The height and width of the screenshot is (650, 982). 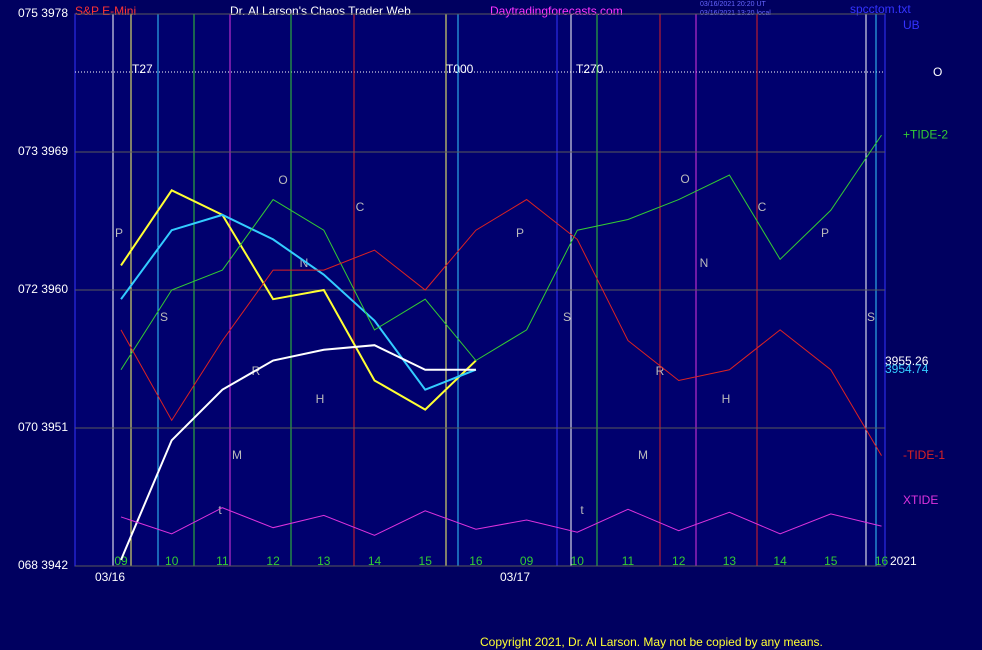 I want to click on annotation: R, so click(x=660, y=371).